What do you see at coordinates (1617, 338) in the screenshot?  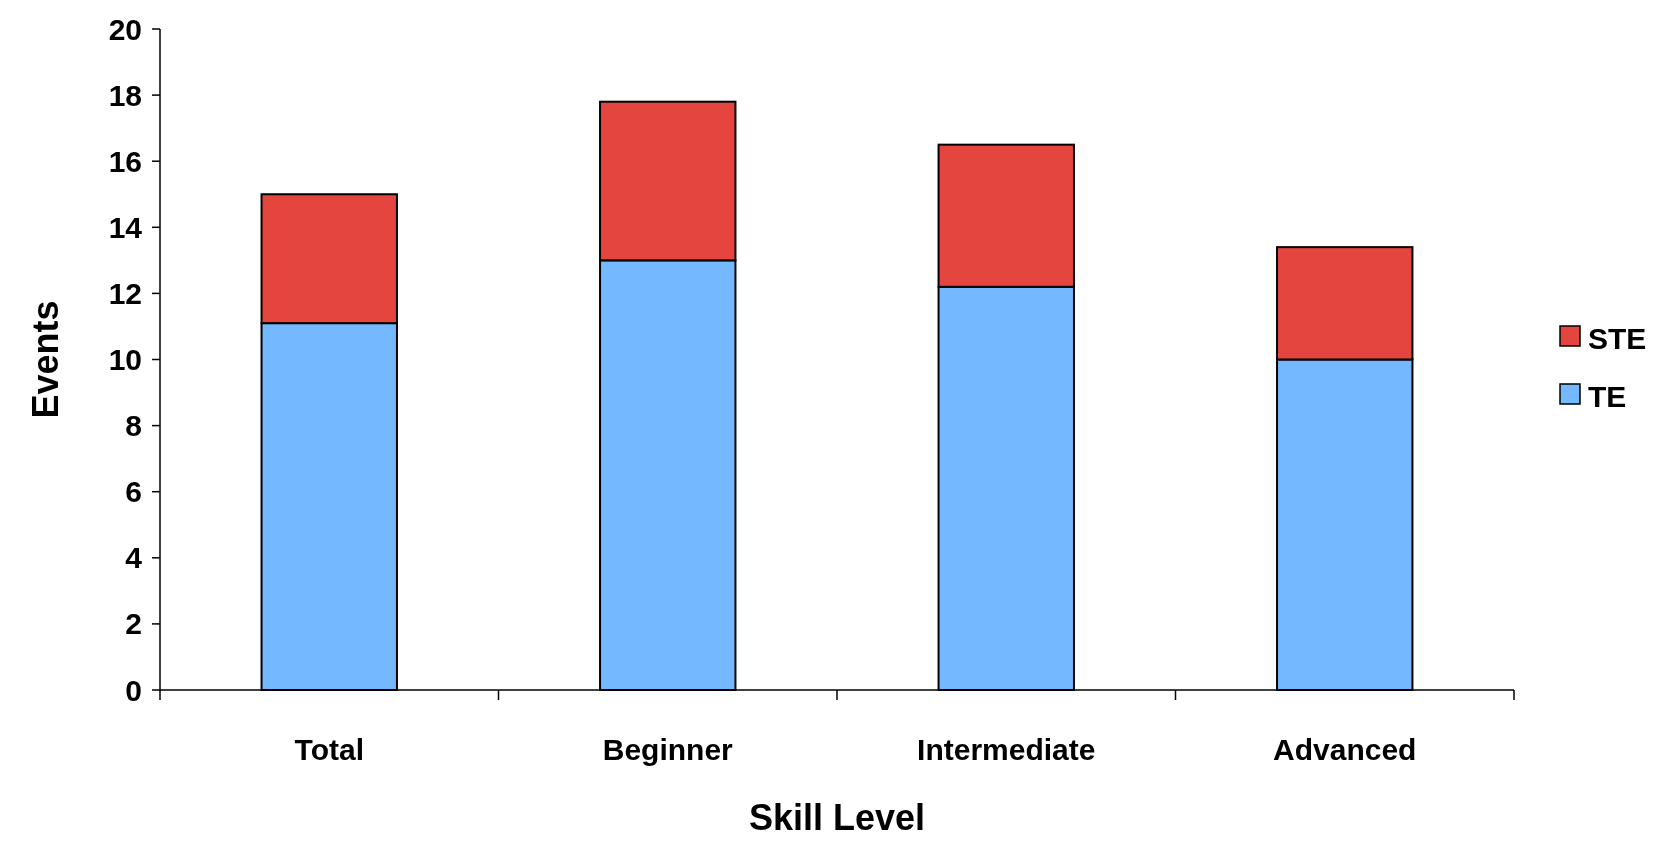 I see `legend-label: STE` at bounding box center [1617, 338].